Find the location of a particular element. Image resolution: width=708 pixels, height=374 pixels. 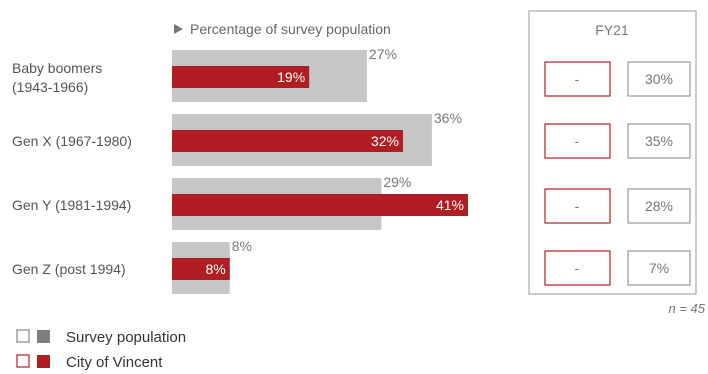

data-label-survey-population: 29% is located at coordinates (397, 182).